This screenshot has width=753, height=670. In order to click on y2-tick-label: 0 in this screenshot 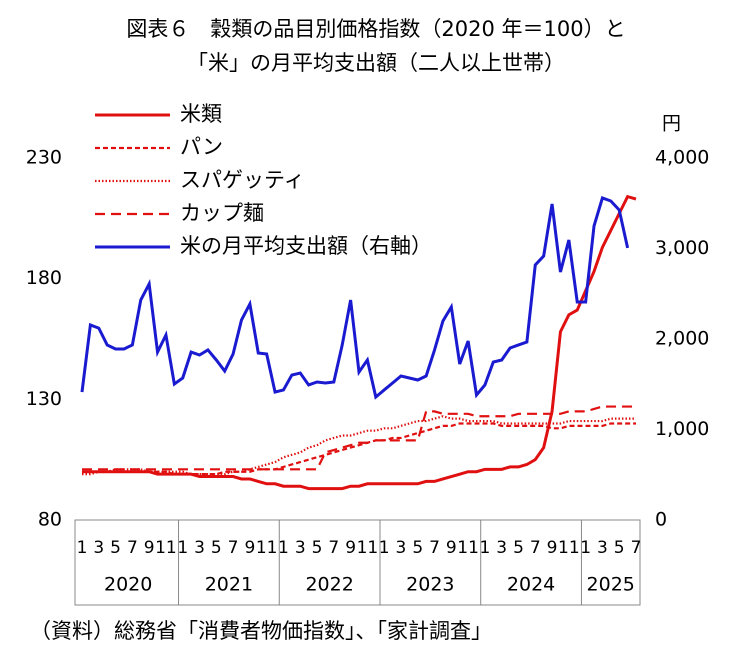, I will do `click(661, 520)`.